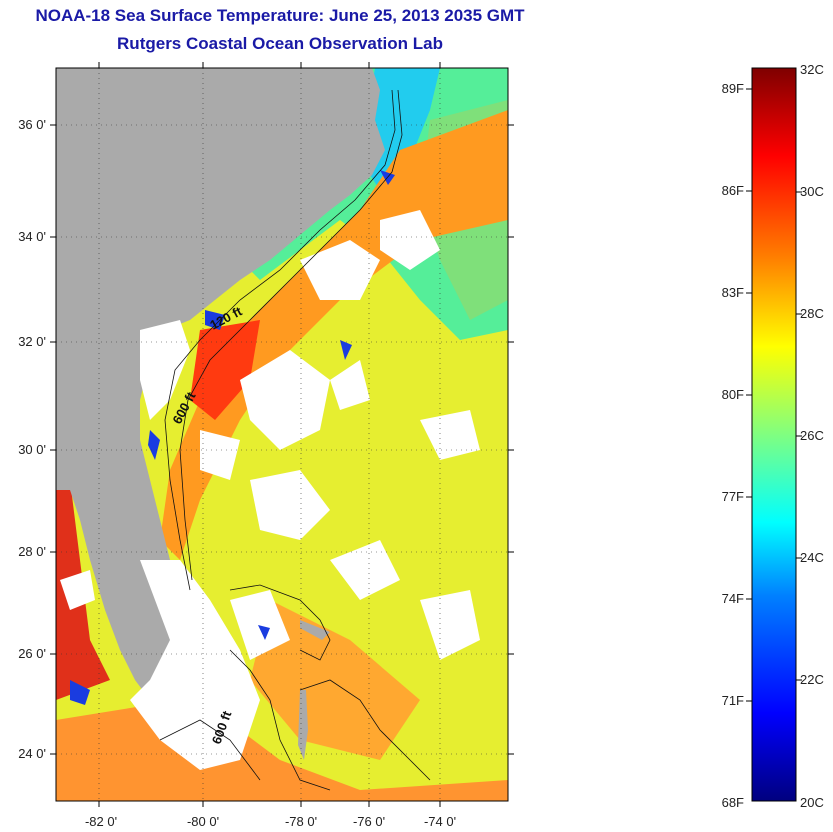 Image resolution: width=833 pixels, height=832 pixels. I want to click on lat-label-24: 24 0', so click(32, 753).